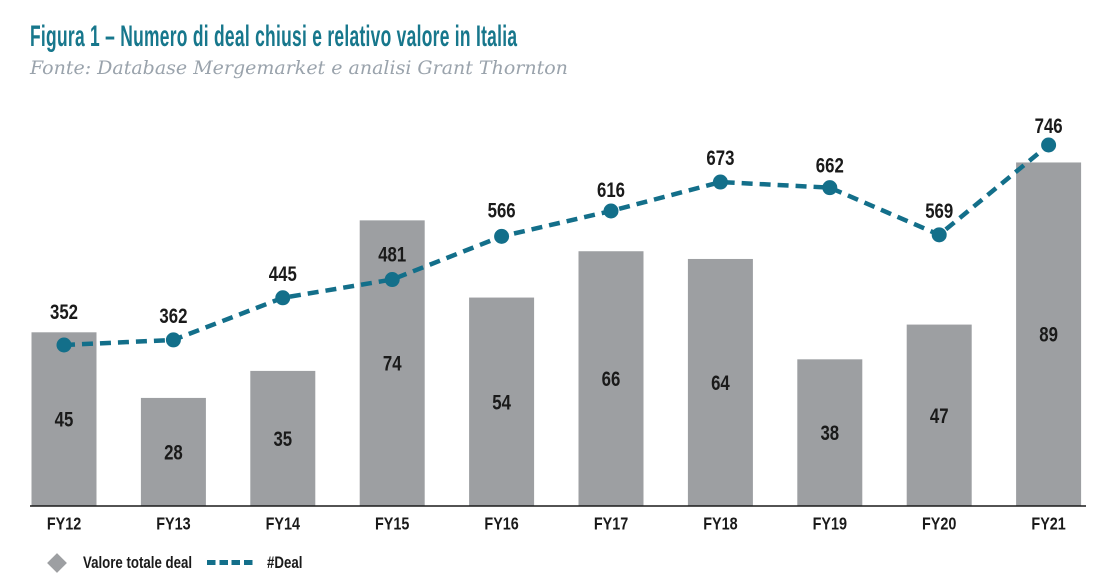 This screenshot has height=588, width=1118. I want to click on line-value-label: 673, so click(720, 158).